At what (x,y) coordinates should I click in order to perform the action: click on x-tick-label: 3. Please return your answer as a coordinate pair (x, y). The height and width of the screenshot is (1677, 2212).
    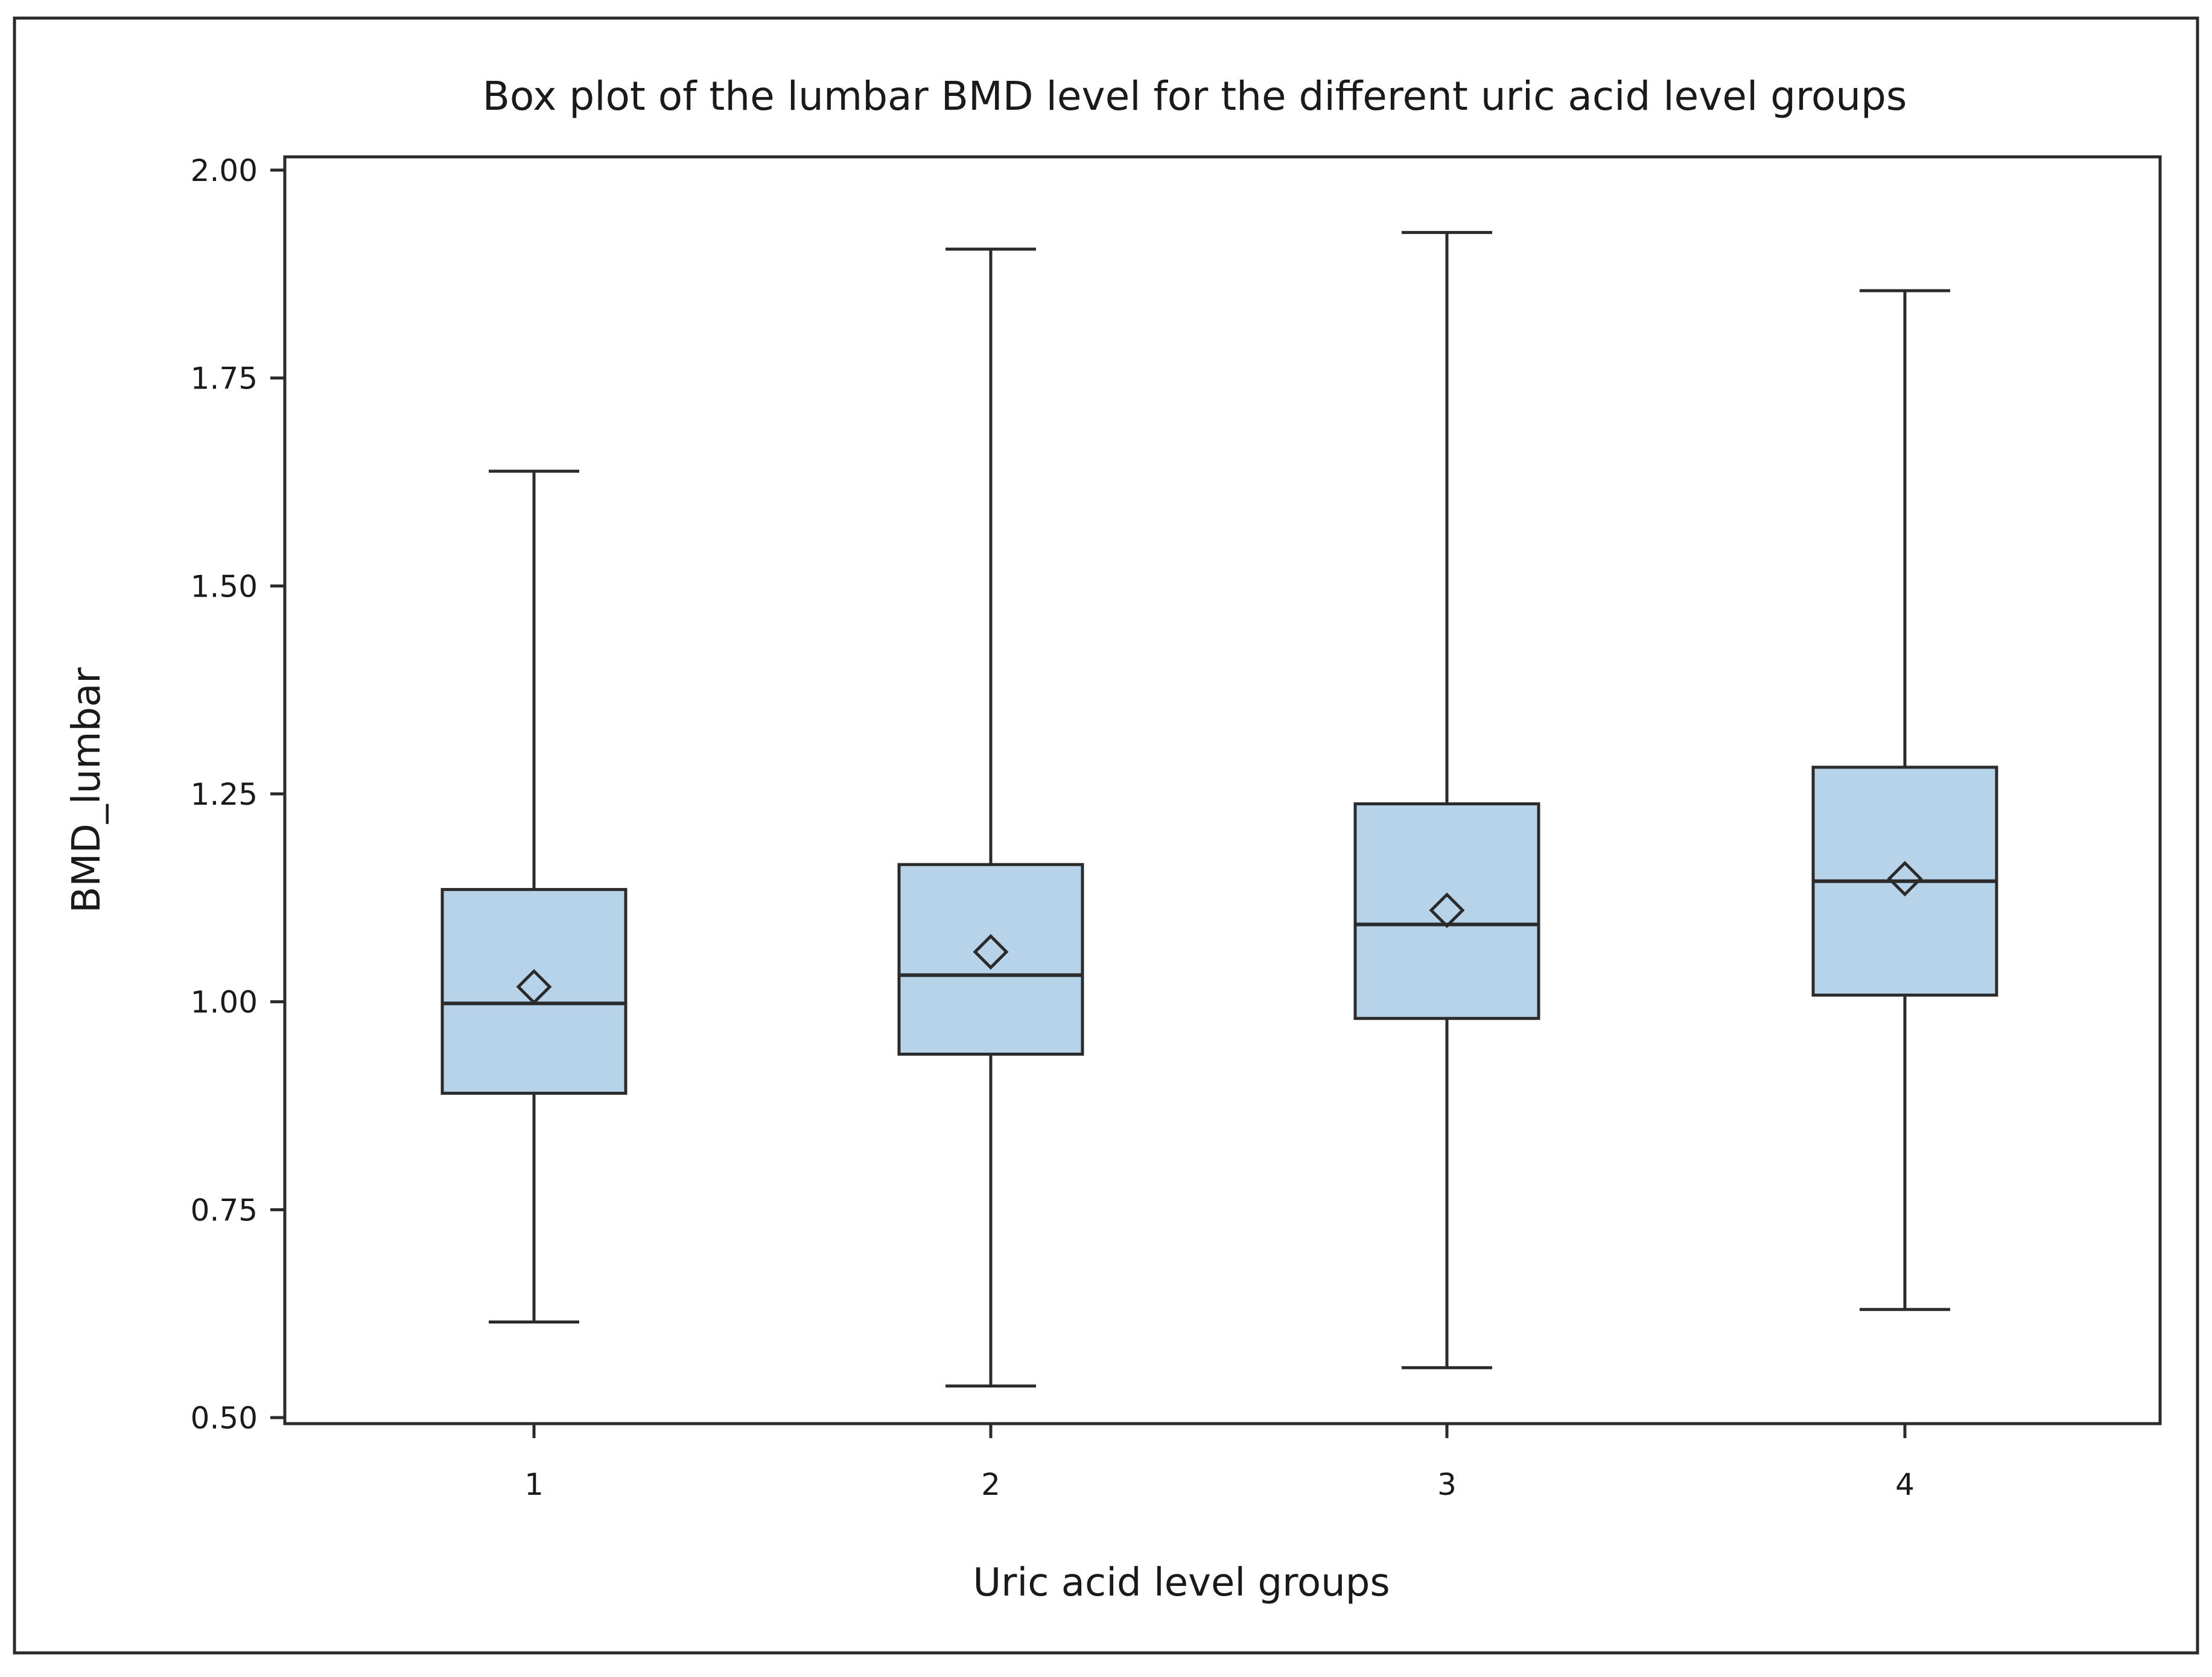
    Looking at the image, I should click on (1447, 1484).